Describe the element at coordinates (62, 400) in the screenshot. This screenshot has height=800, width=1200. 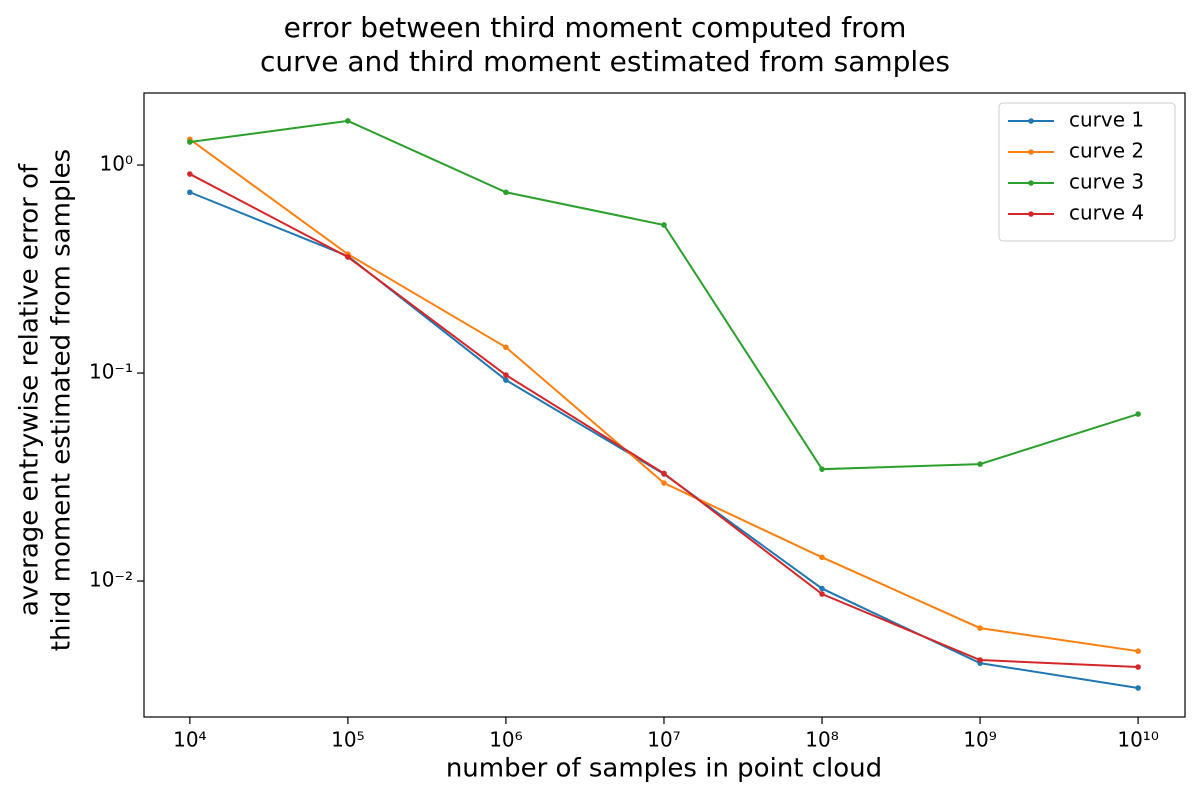
I see `y-axis-label: third moment estimated from samples` at that location.